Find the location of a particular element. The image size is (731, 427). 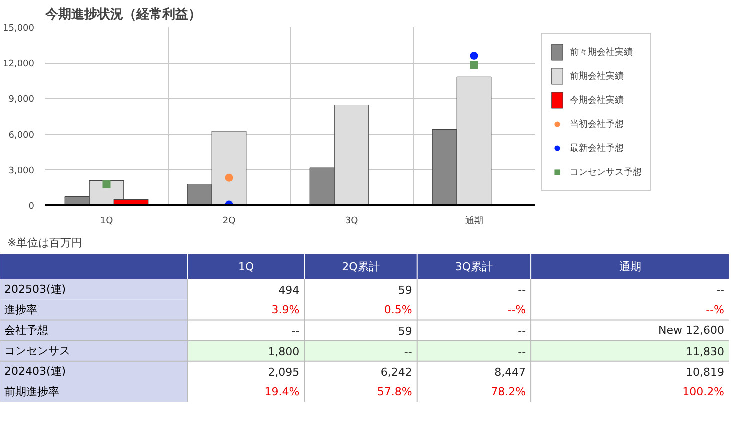

y-tick-label: 12,000 is located at coordinates (19, 65).